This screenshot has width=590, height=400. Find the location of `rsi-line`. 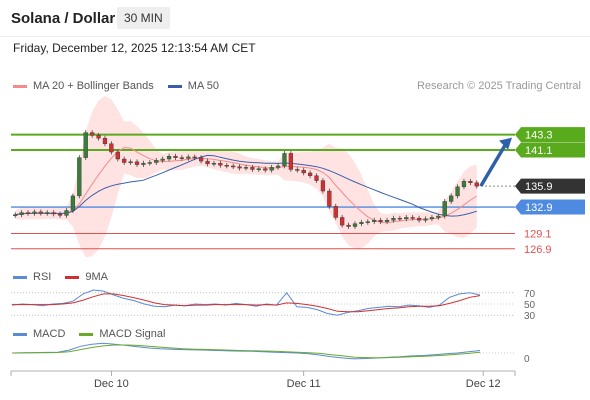

rsi-line is located at coordinates (246, 302).